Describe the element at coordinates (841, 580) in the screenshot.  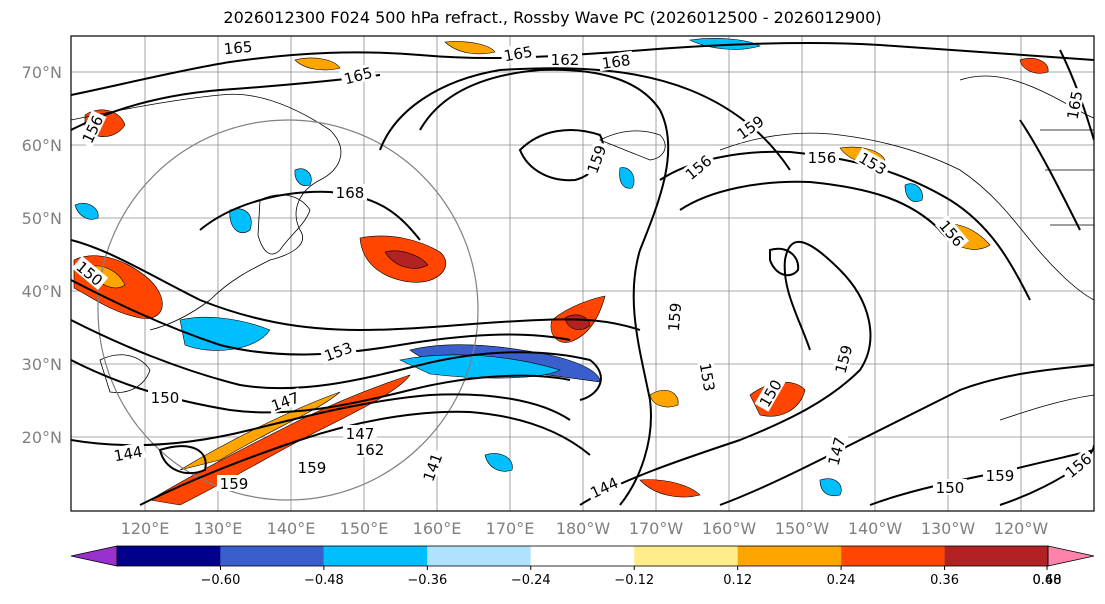
I see `colorbar-tick-label: 0.24` at that location.